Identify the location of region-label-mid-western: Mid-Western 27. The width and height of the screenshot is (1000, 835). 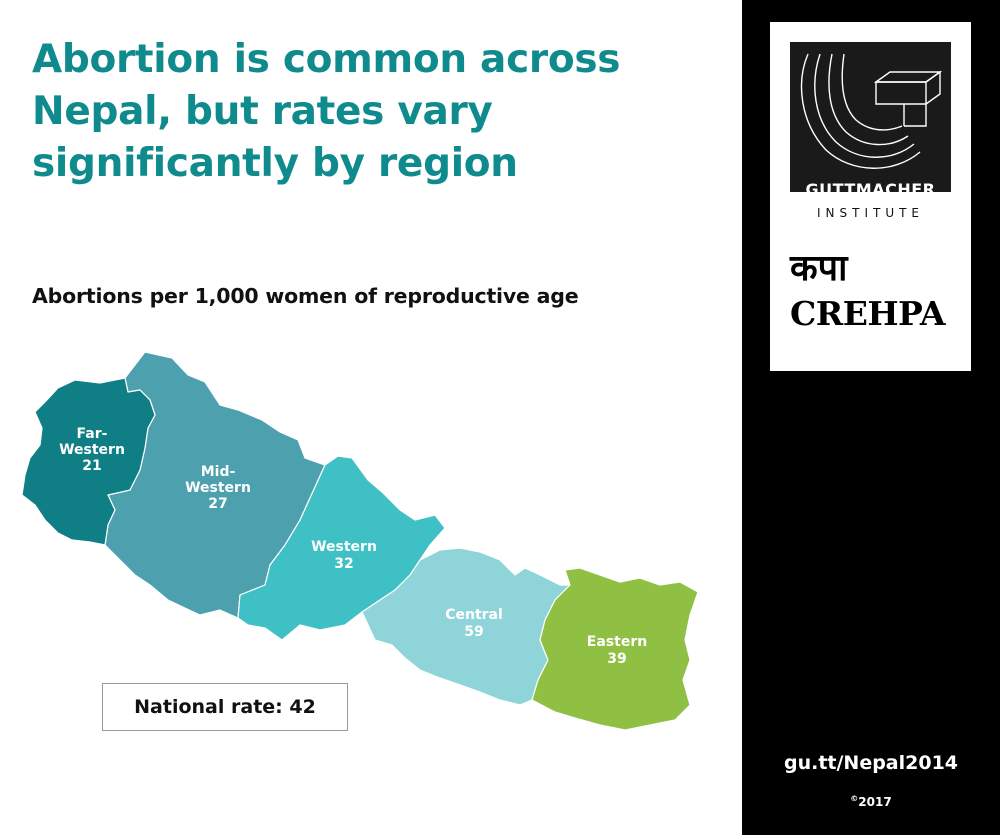
(218, 488).